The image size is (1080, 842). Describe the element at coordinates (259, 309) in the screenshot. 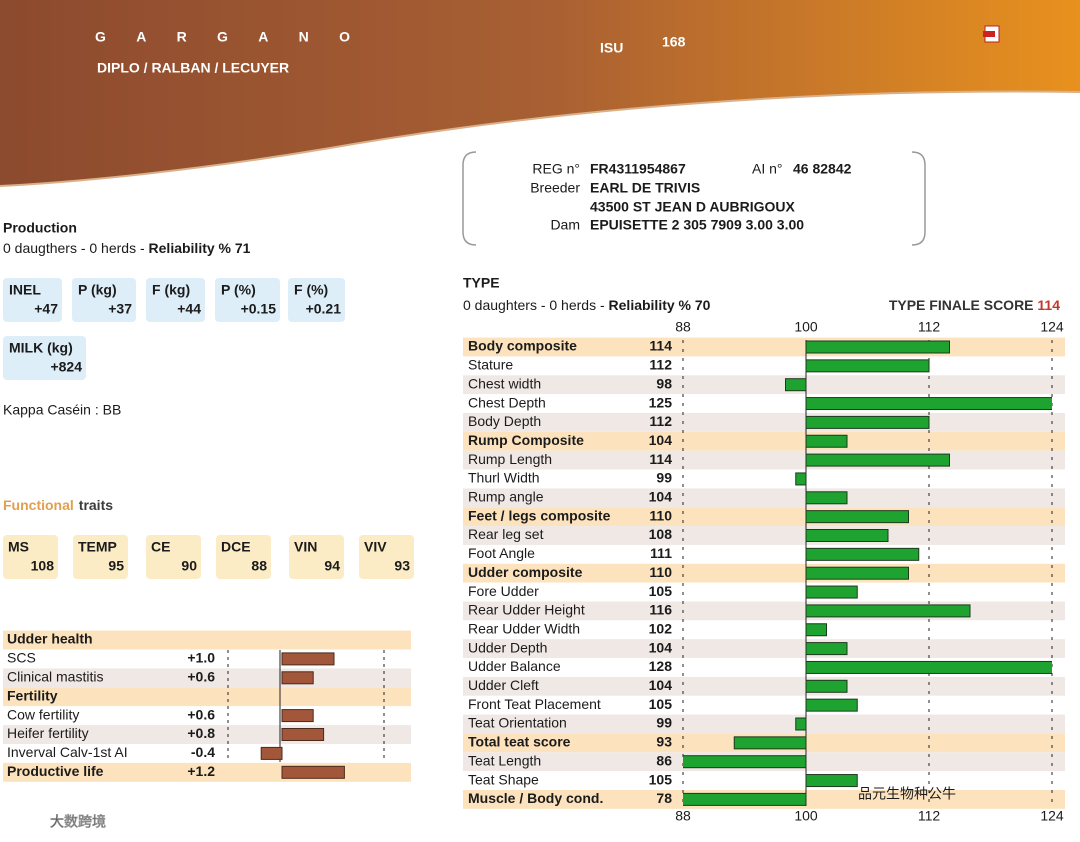

I see `index-value: +0.15` at that location.